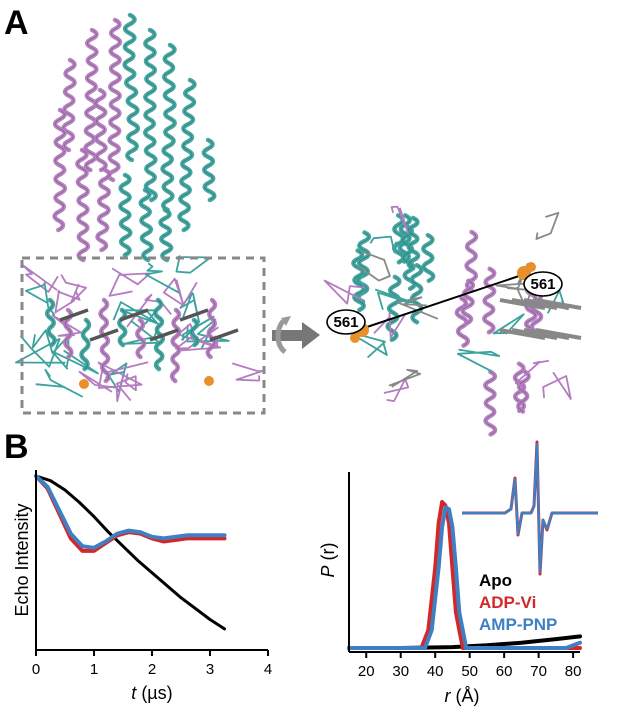  What do you see at coordinates (175, 345) in the screenshot?
I see `domain-helix-7-outline` at bounding box center [175, 345].